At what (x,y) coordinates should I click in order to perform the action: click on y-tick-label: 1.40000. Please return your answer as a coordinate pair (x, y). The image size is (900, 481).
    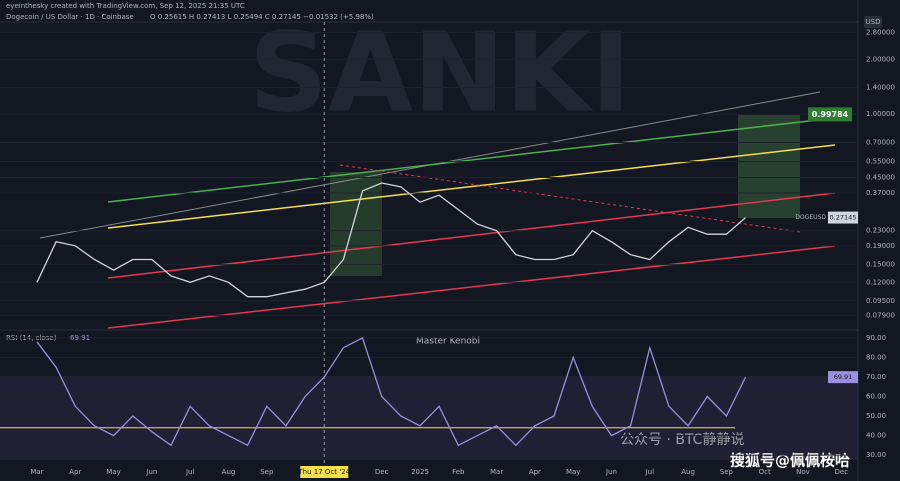
    Looking at the image, I should click on (880, 88).